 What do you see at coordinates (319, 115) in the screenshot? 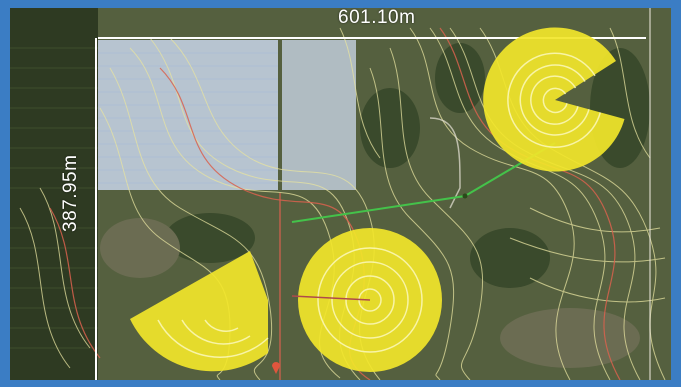
I see `field-small-tinted` at bounding box center [319, 115].